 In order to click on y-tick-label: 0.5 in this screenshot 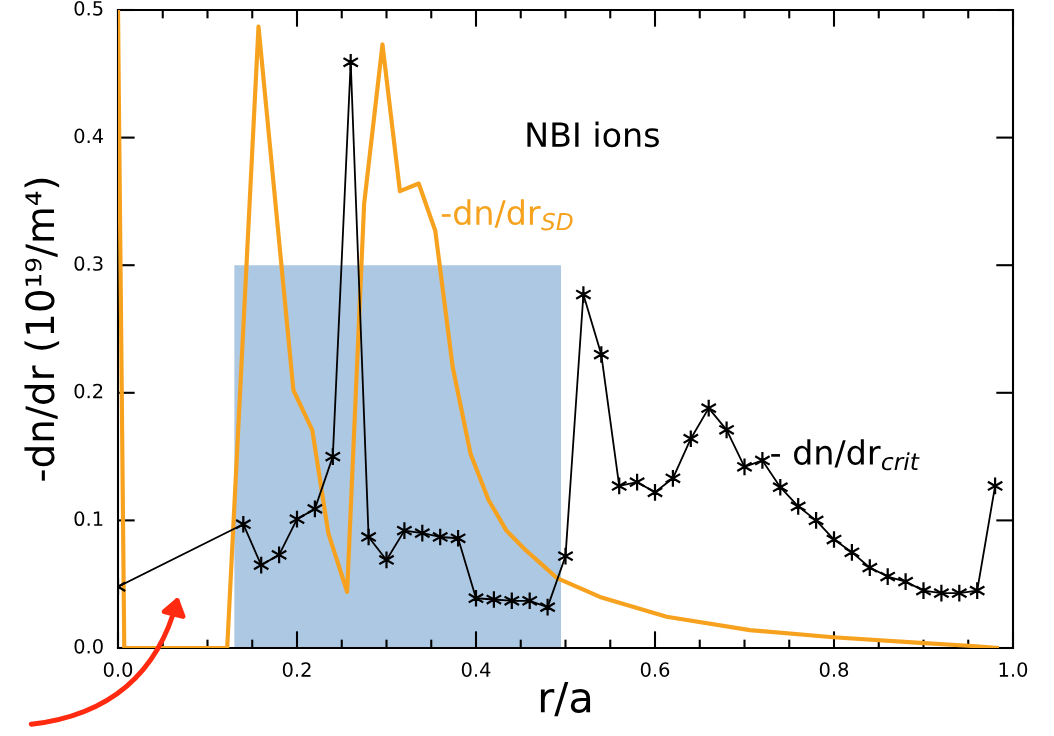, I will do `click(88, 8)`.